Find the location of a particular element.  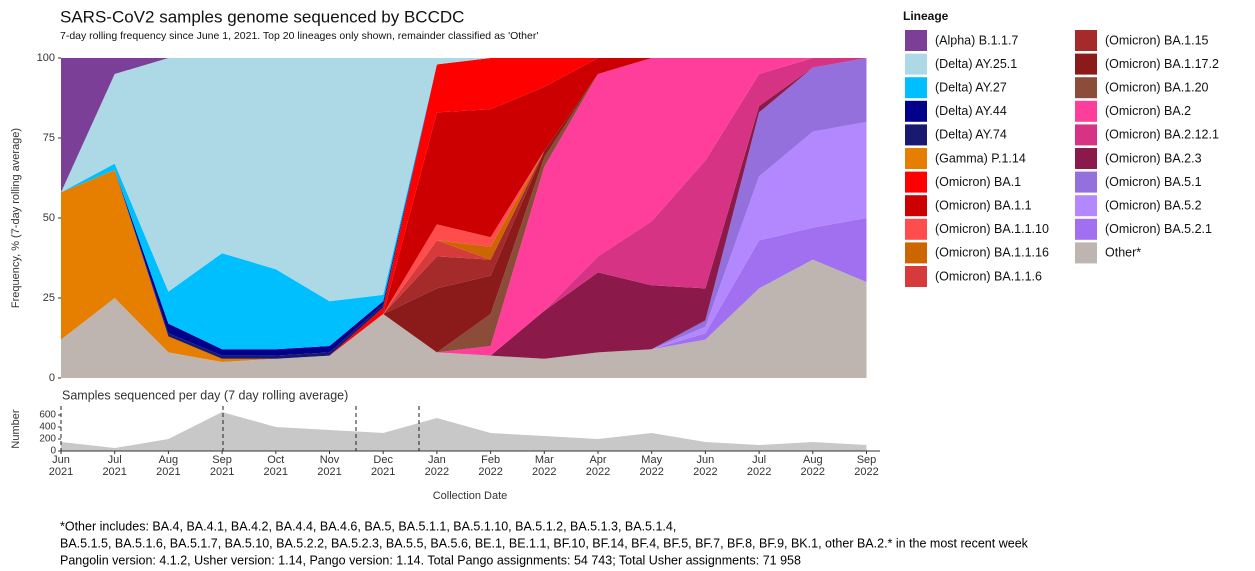

legend-label: (Omicron) BA.2 is located at coordinates (1148, 111).